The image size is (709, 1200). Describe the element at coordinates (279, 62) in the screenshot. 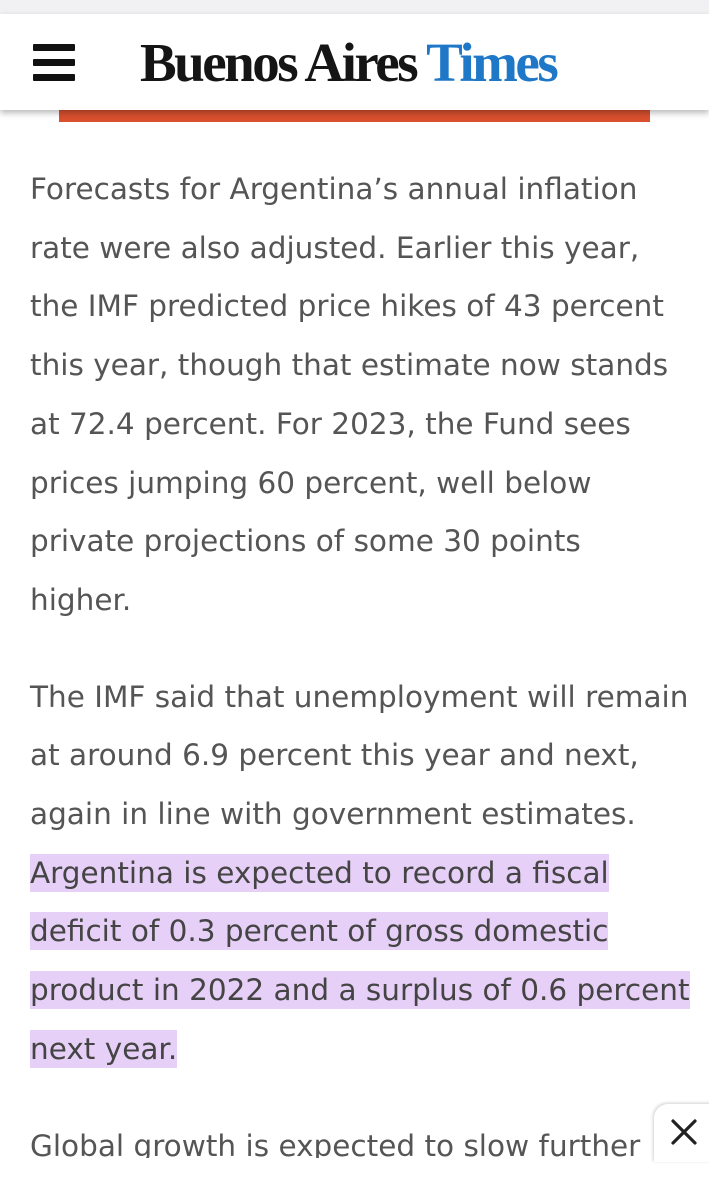

I see `logo-text-black: Buenos Aires` at that location.